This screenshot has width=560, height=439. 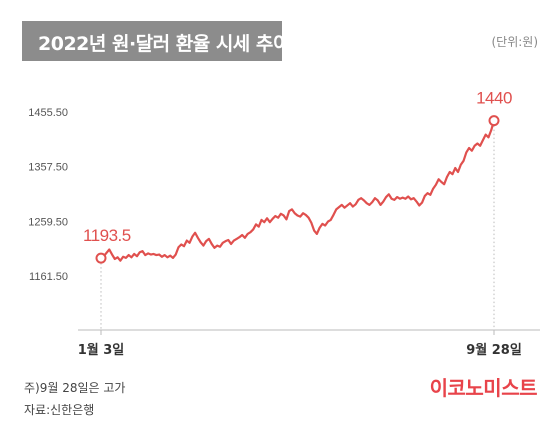 What do you see at coordinates (494, 98) in the screenshot?
I see `end-value-label: 1440` at bounding box center [494, 98].